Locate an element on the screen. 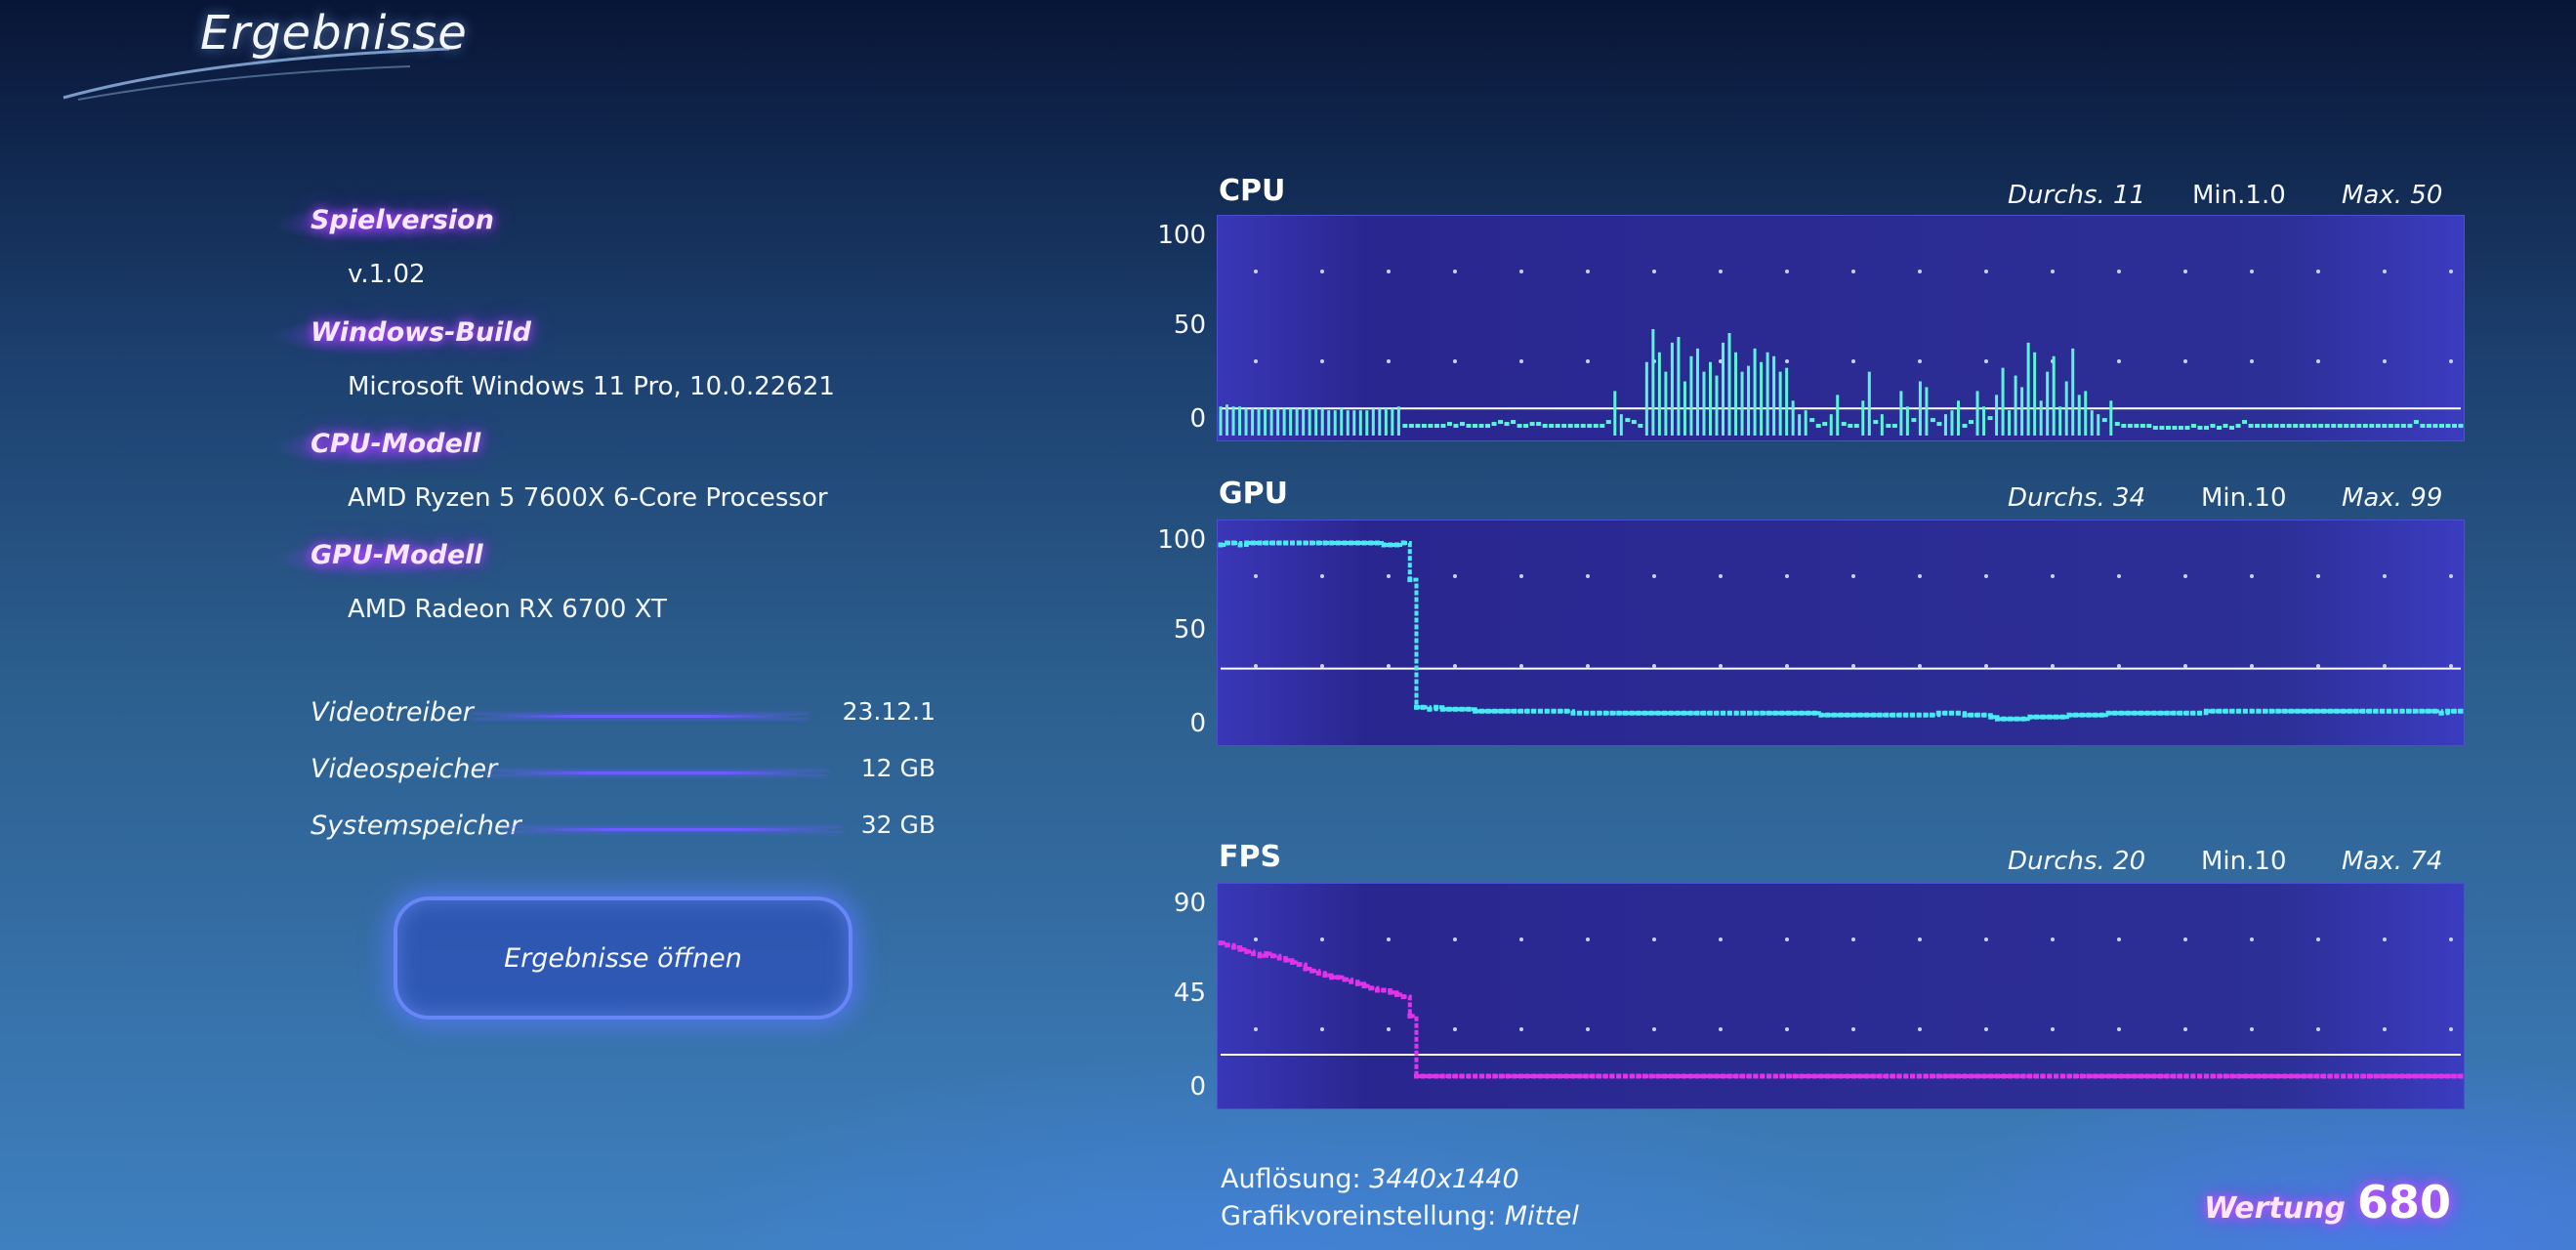  open-results-button: Ergebnisse öffnen is located at coordinates (623, 958).